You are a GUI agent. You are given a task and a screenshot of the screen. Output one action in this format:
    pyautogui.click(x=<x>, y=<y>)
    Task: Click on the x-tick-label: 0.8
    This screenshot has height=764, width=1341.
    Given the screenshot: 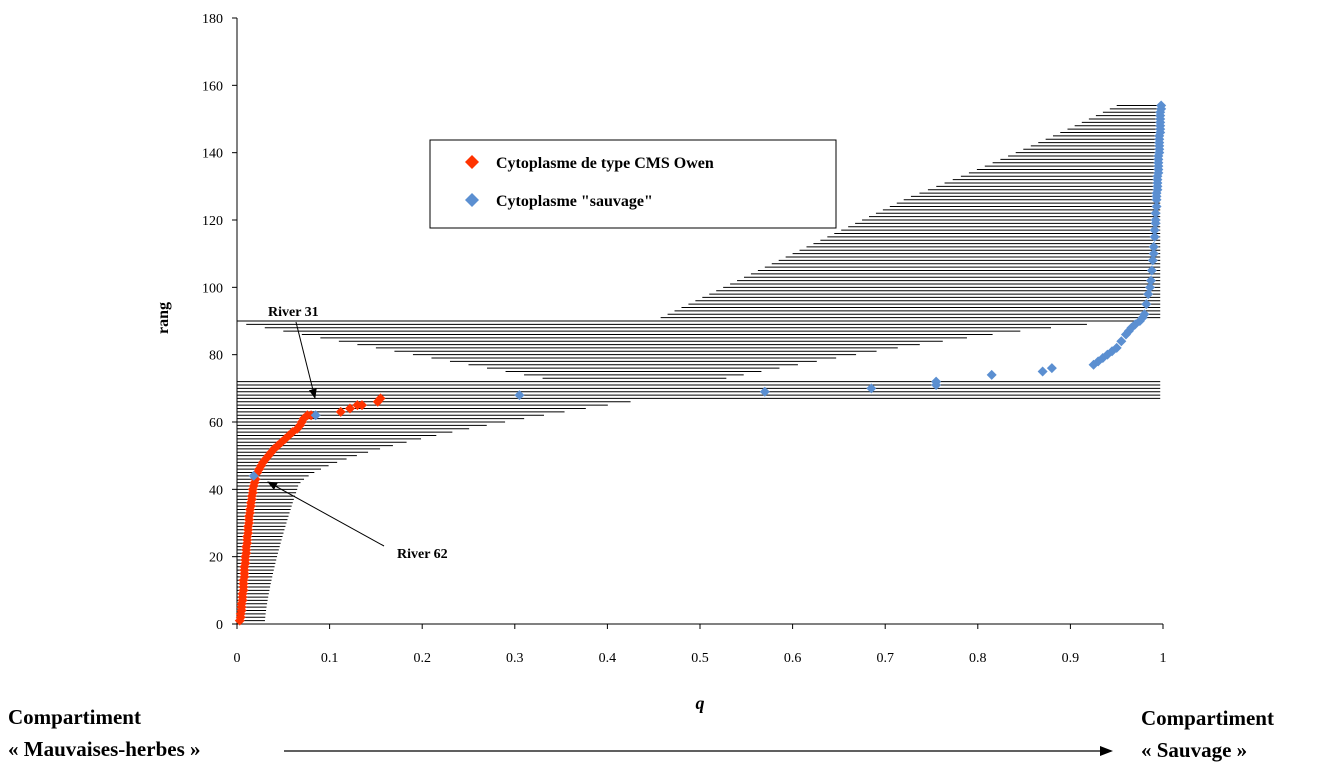 What is the action you would take?
    pyautogui.click(x=978, y=658)
    